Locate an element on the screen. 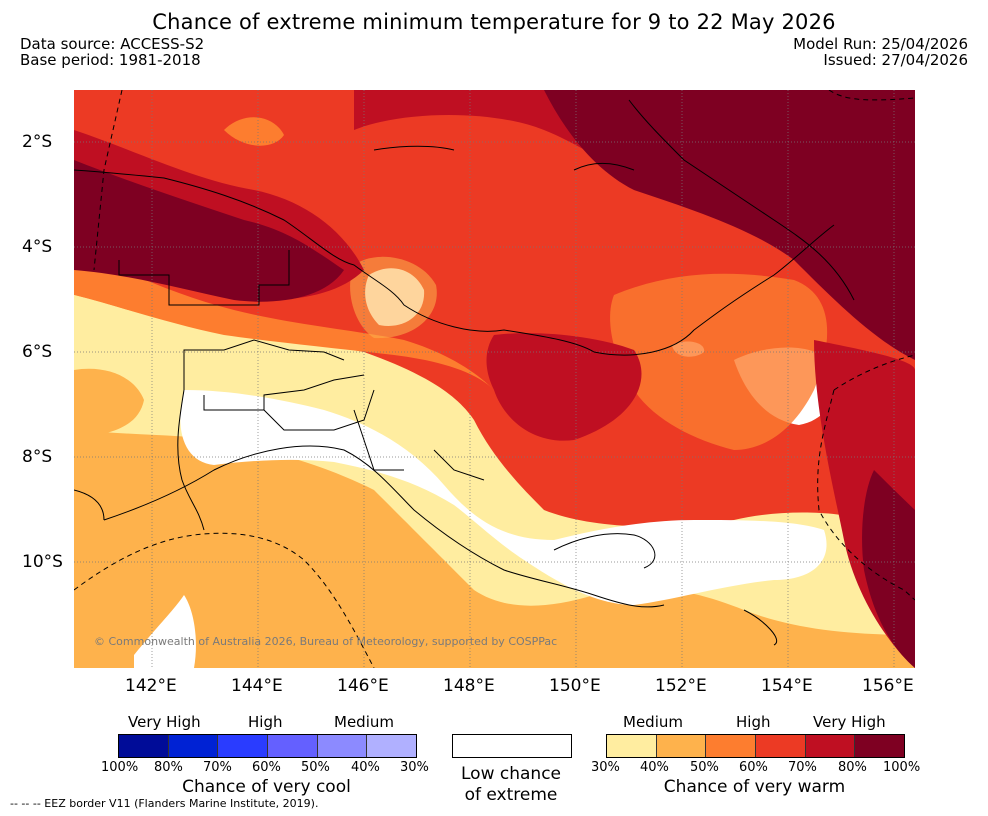 This screenshot has width=988, height=816. cool-tick-40: 40% is located at coordinates (365, 767).